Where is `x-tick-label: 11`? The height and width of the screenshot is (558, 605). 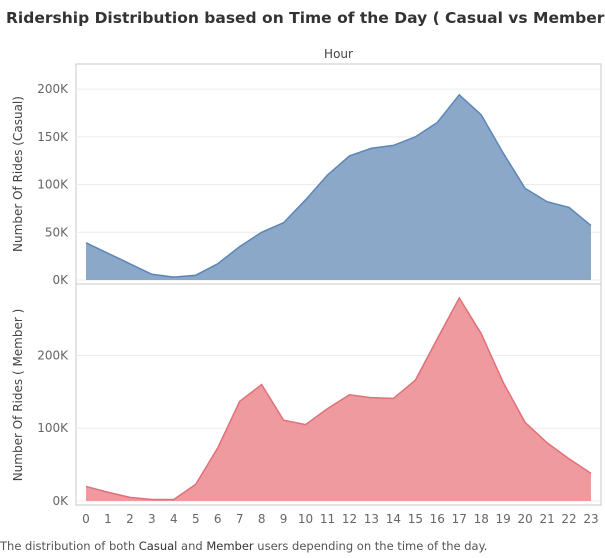
x-tick-label: 11 is located at coordinates (327, 519).